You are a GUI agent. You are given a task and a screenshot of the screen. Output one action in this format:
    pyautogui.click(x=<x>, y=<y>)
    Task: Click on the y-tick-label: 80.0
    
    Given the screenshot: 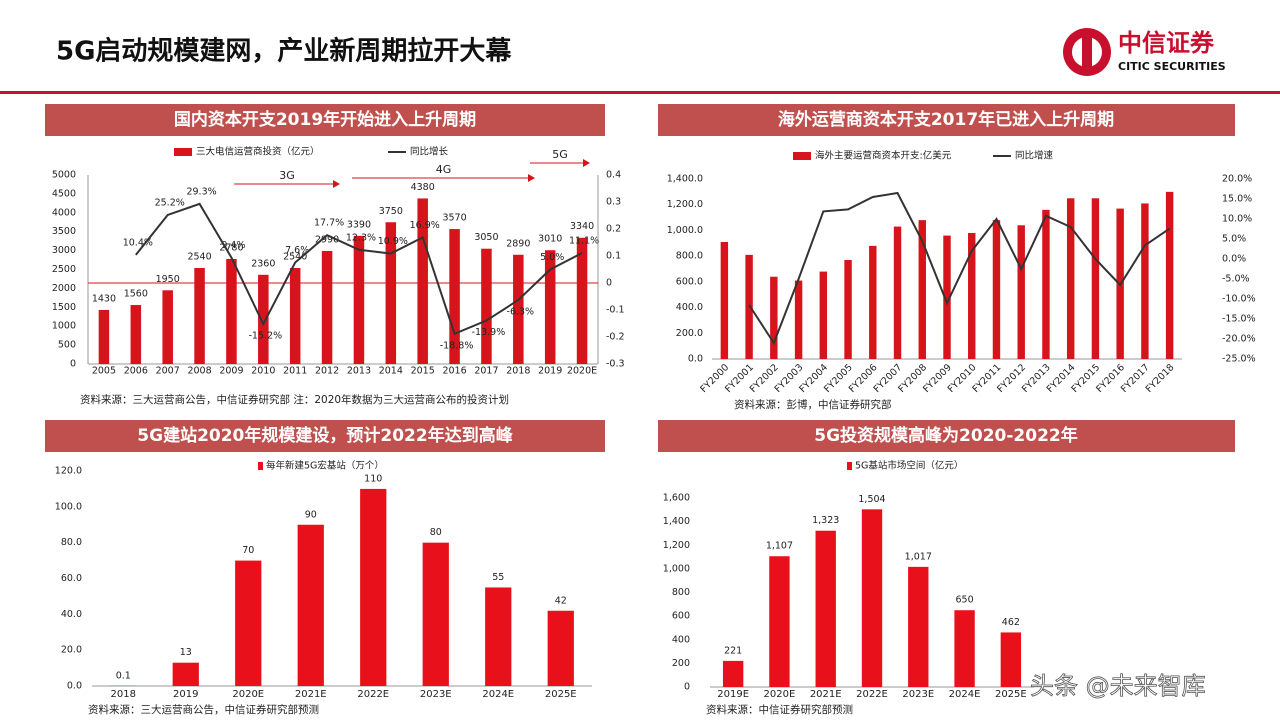 What is the action you would take?
    pyautogui.click(x=71, y=542)
    